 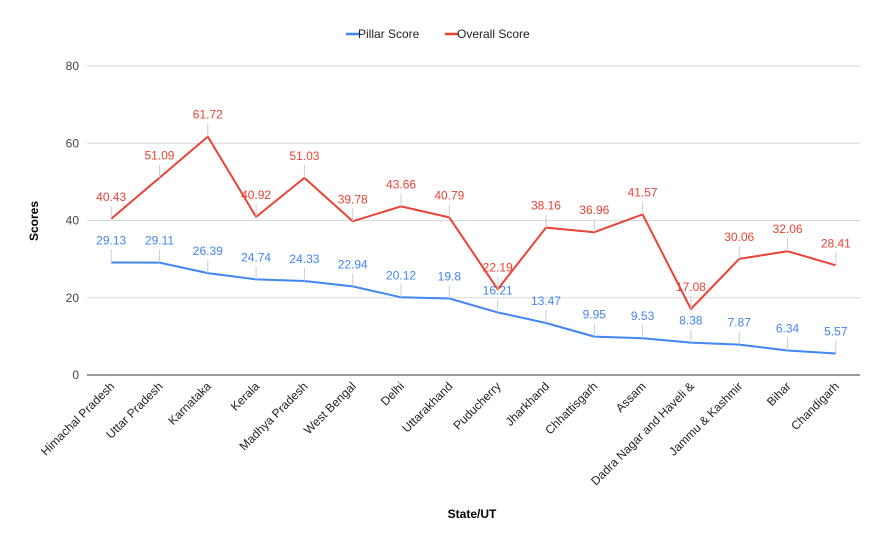 I want to click on data-label: 16.21, so click(x=498, y=290).